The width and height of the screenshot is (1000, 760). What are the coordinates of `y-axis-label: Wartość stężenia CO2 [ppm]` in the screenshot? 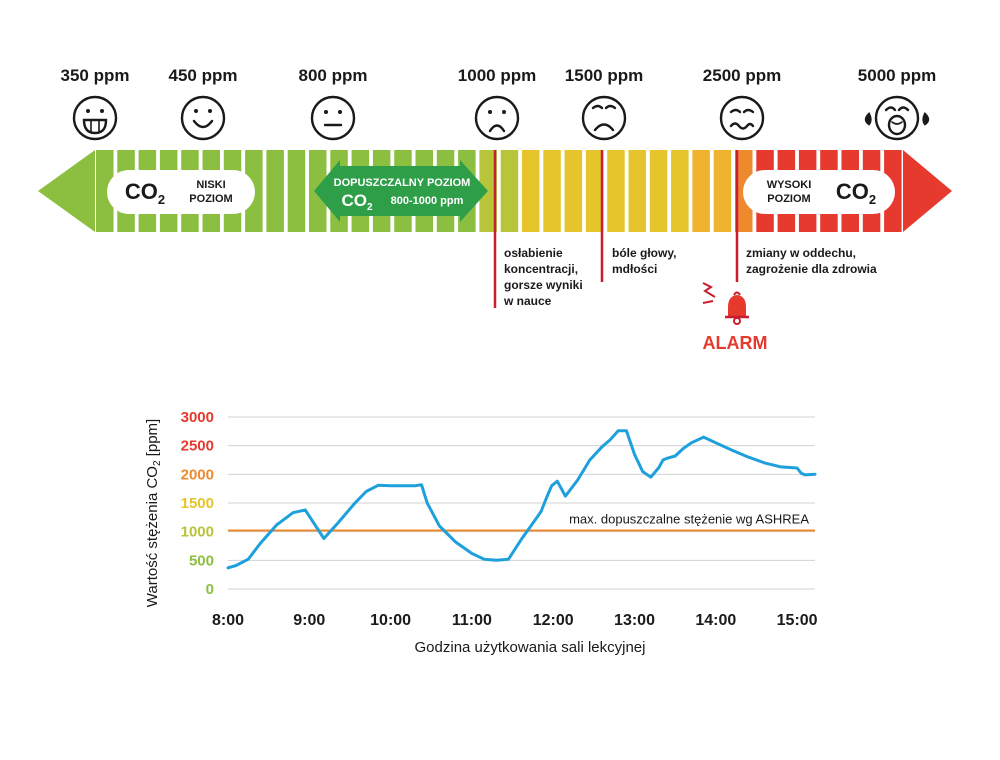 It's located at (153, 513).